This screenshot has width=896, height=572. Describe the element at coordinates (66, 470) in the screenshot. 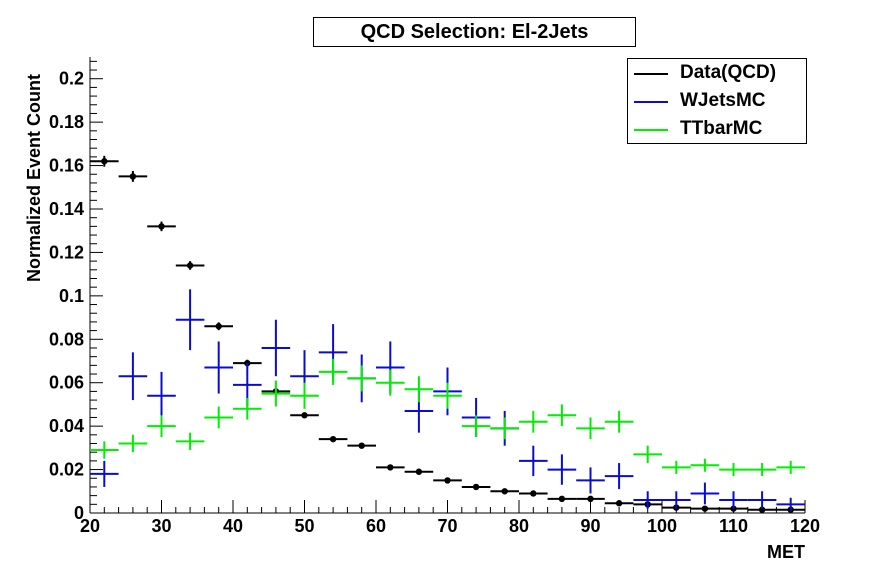

I see `y-tick-label: 0.02` at that location.